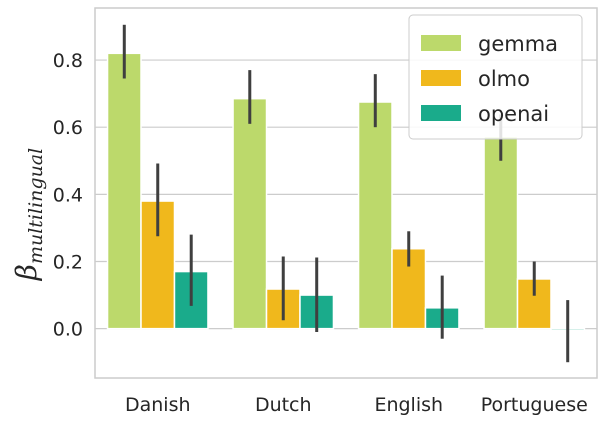 This screenshot has height=425, width=601. What do you see at coordinates (158, 265) in the screenshot?
I see `bar-olmo-danish` at bounding box center [158, 265].